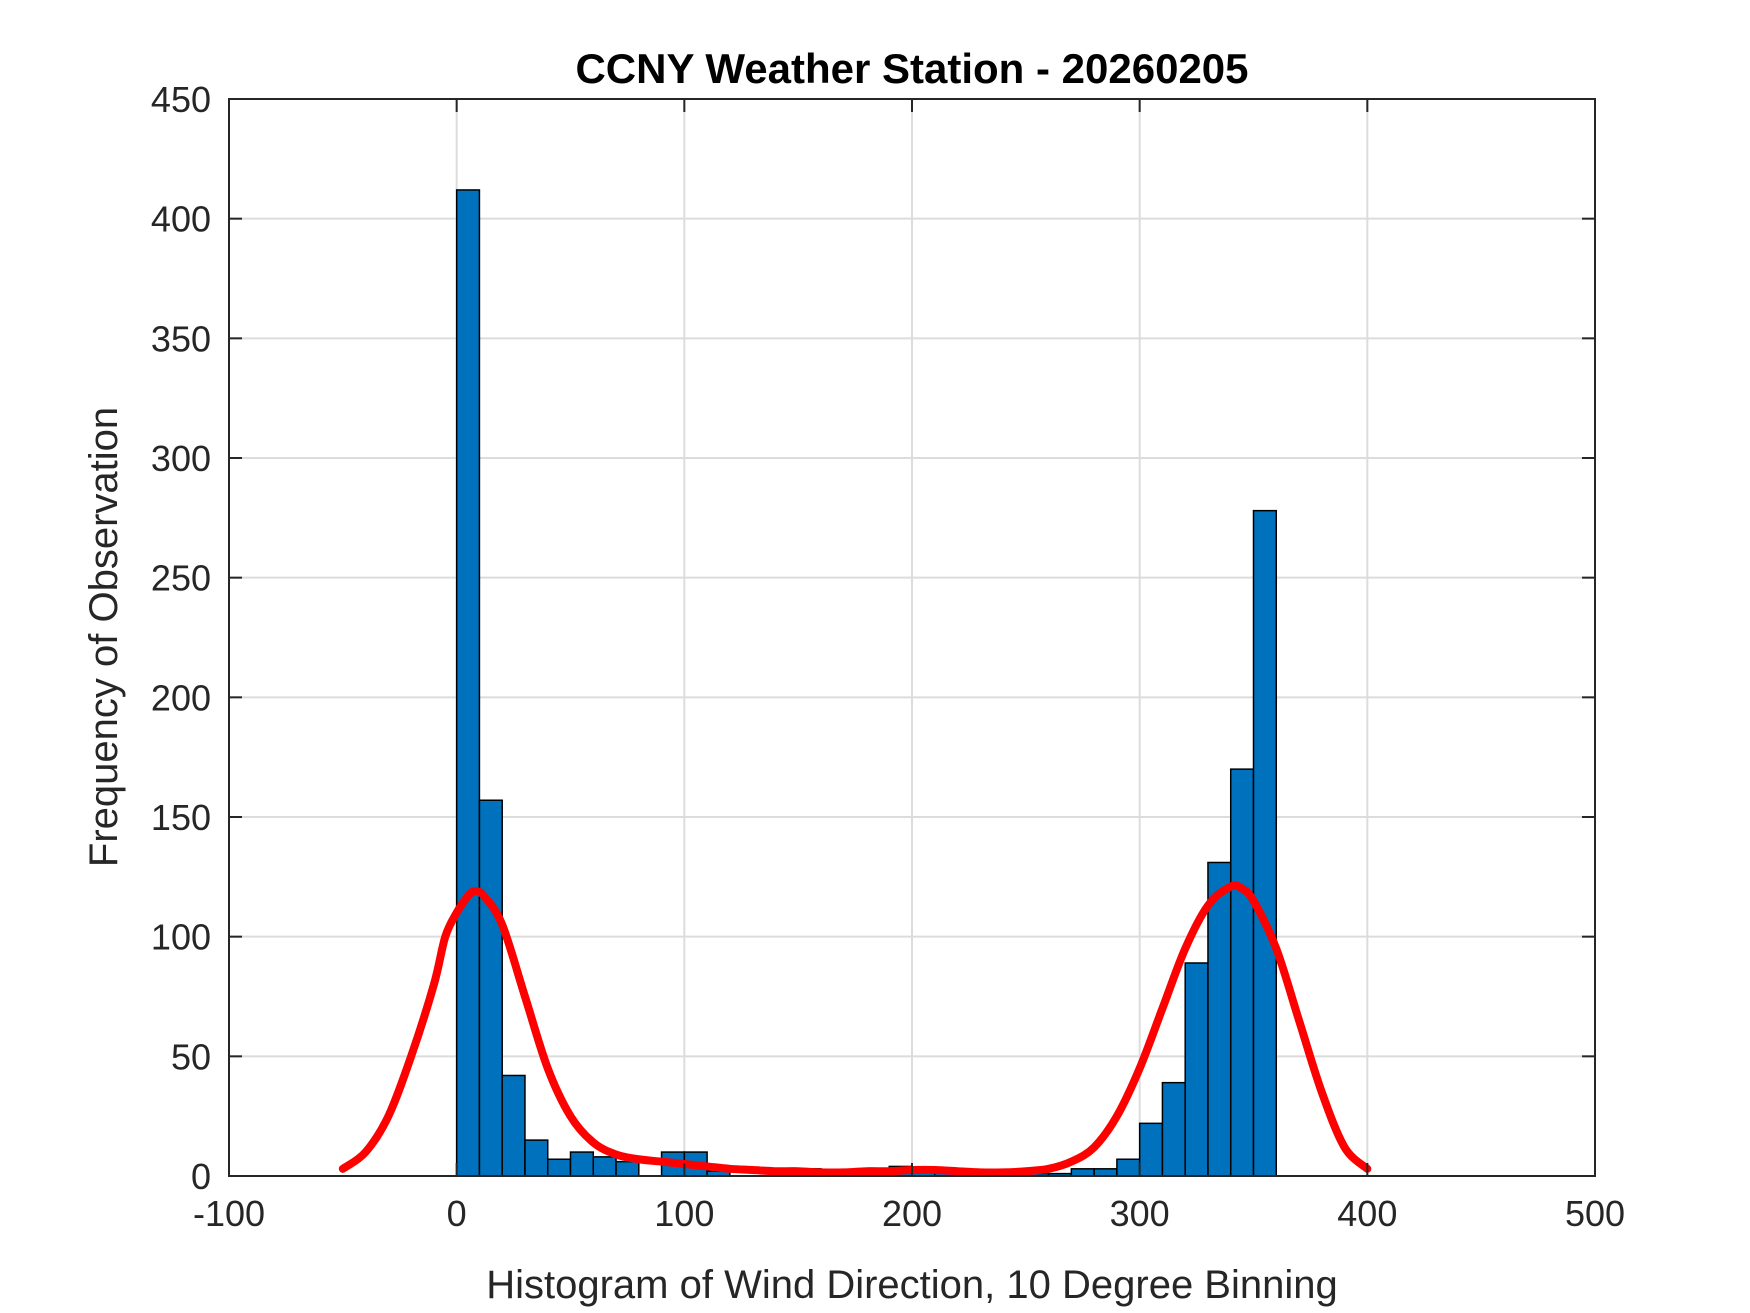 The height and width of the screenshot is (1313, 1750). What do you see at coordinates (181, 578) in the screenshot?
I see `y-tick-label: 250` at bounding box center [181, 578].